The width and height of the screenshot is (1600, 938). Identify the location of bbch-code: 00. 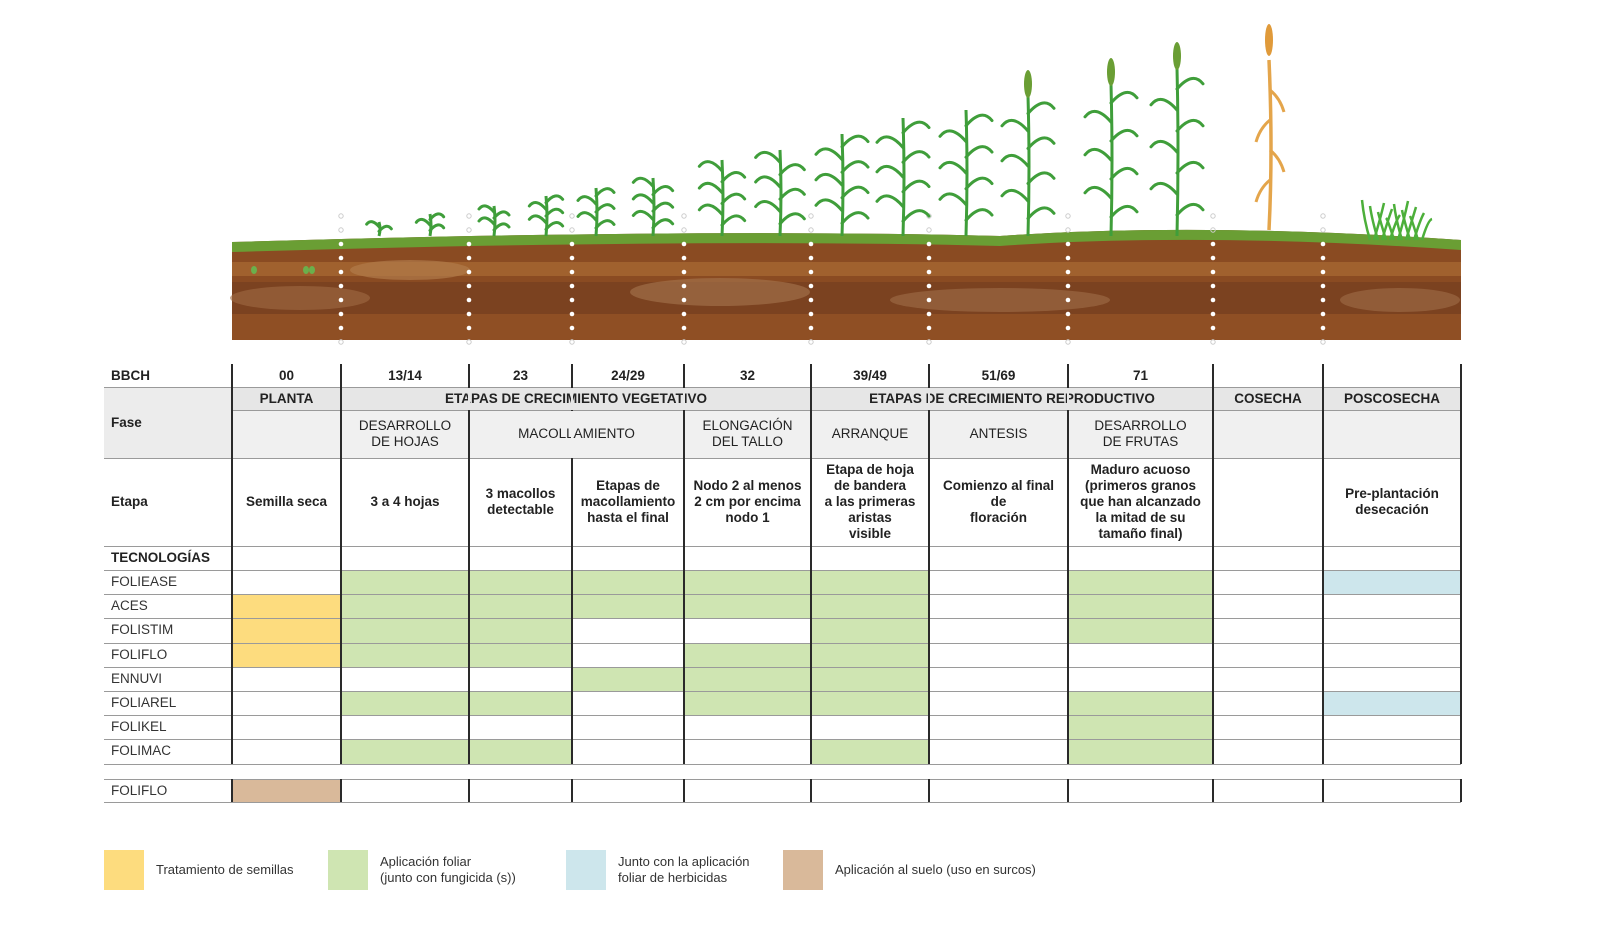
(286, 375).